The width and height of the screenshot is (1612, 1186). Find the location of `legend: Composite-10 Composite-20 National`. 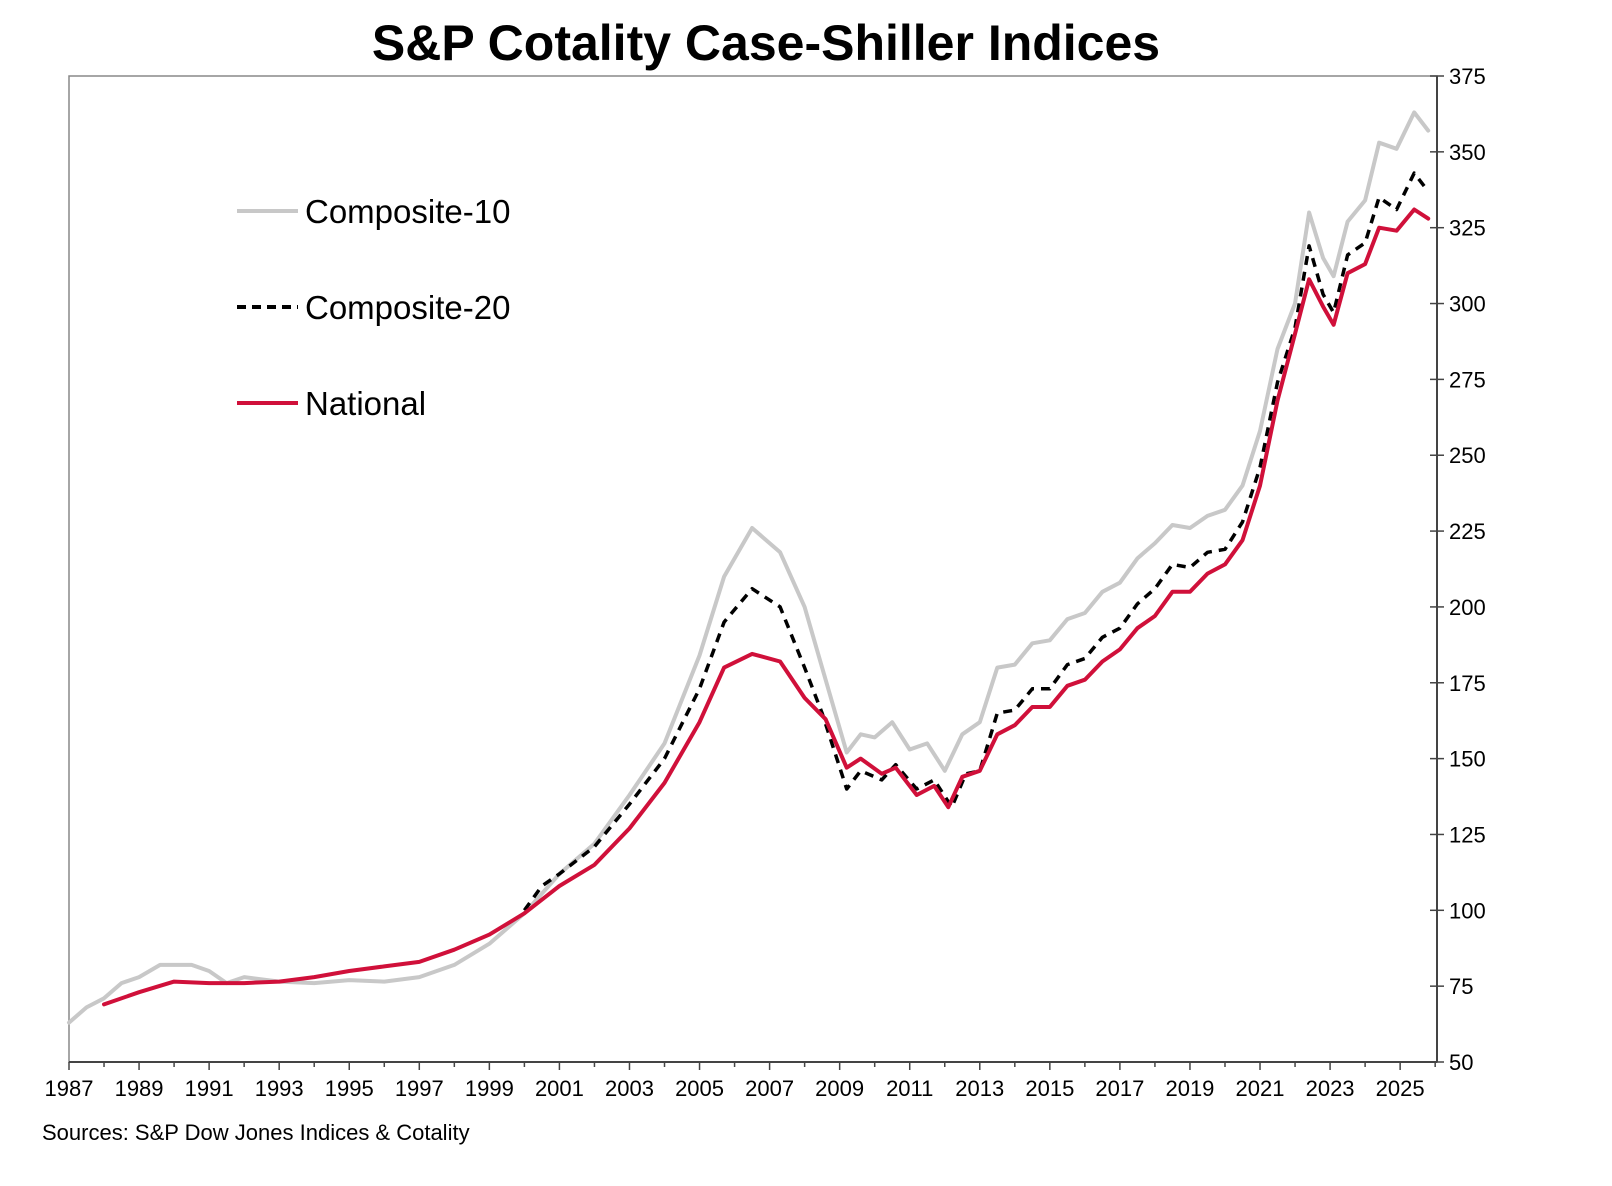

legend: Composite-10 Composite-20 National is located at coordinates (373, 307).